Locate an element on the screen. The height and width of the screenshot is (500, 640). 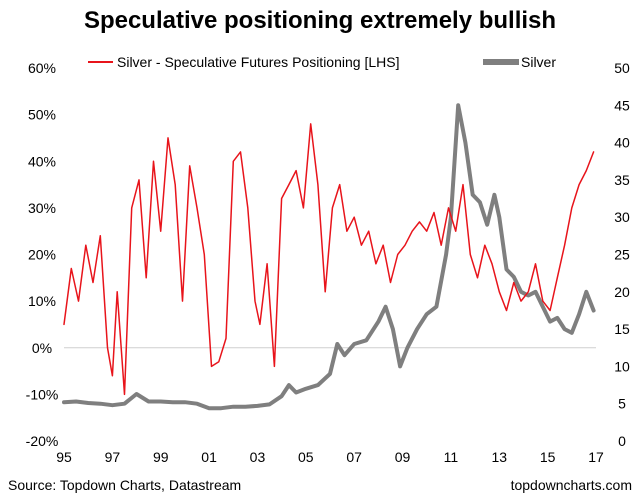
y-right-tick-label: 25 is located at coordinates (622, 255).